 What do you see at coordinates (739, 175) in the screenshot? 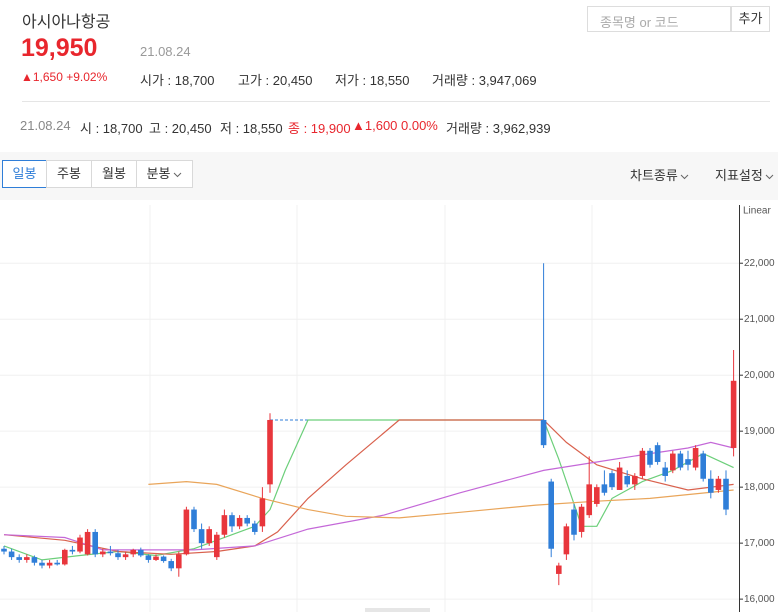
I see `menu-label: 지표설정` at bounding box center [739, 175].